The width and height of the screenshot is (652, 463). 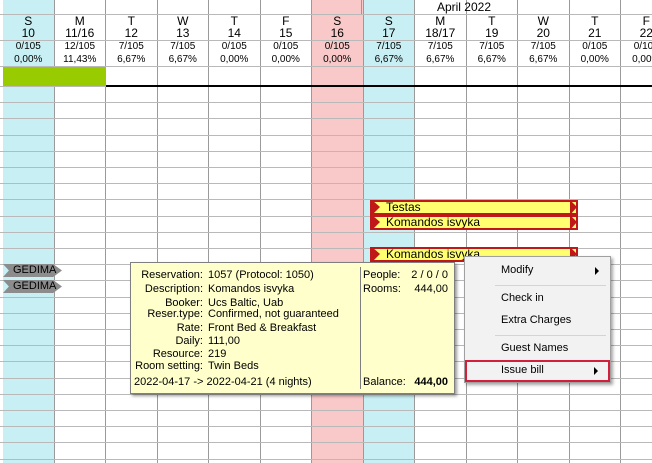 What do you see at coordinates (537, 270) in the screenshot?
I see `menu-item-modify: Modify` at bounding box center [537, 270].